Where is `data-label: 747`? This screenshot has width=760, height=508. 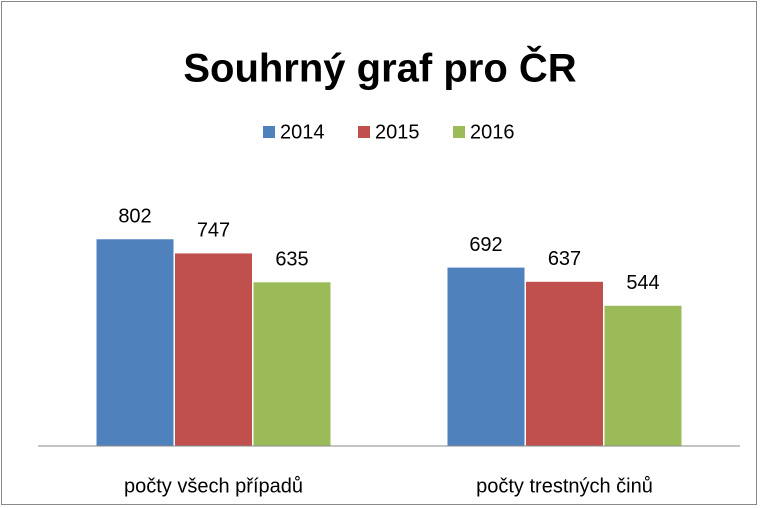 data-label: 747 is located at coordinates (213, 231).